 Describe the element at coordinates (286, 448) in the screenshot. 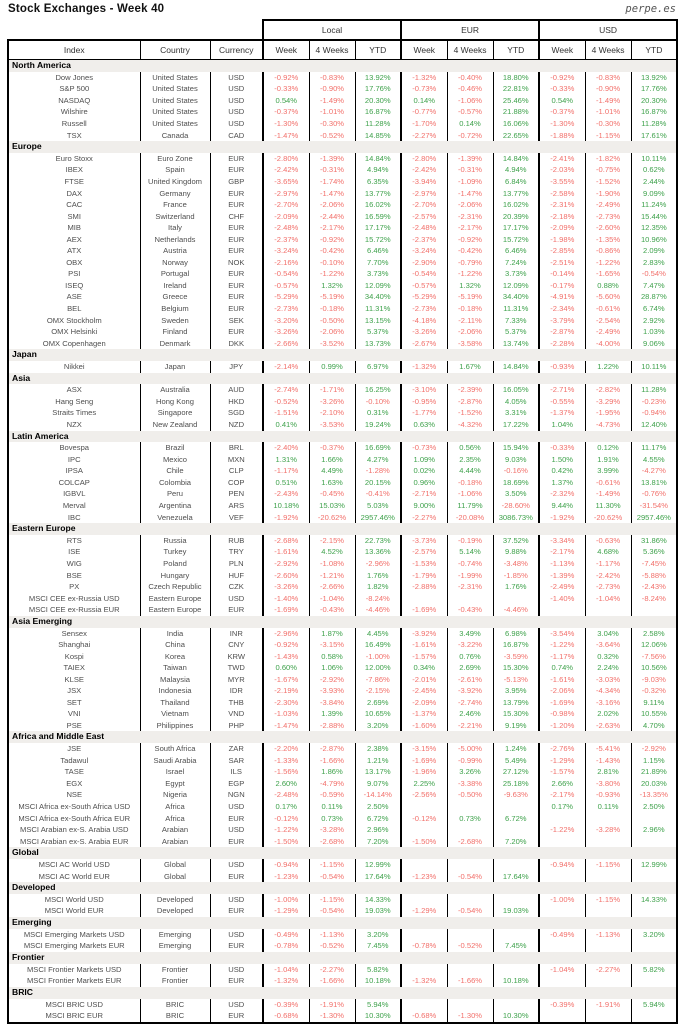

I see `value-cell: -2.40%` at that location.